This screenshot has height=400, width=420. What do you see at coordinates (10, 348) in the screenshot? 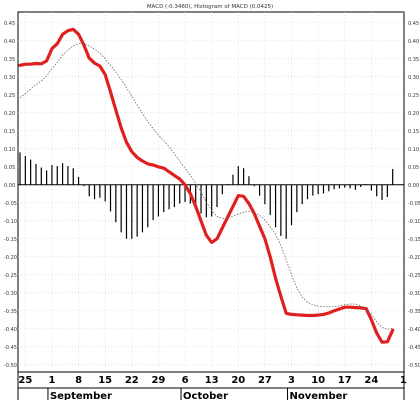
I see `y-tick-label-left: -0.45` at bounding box center [10, 348].